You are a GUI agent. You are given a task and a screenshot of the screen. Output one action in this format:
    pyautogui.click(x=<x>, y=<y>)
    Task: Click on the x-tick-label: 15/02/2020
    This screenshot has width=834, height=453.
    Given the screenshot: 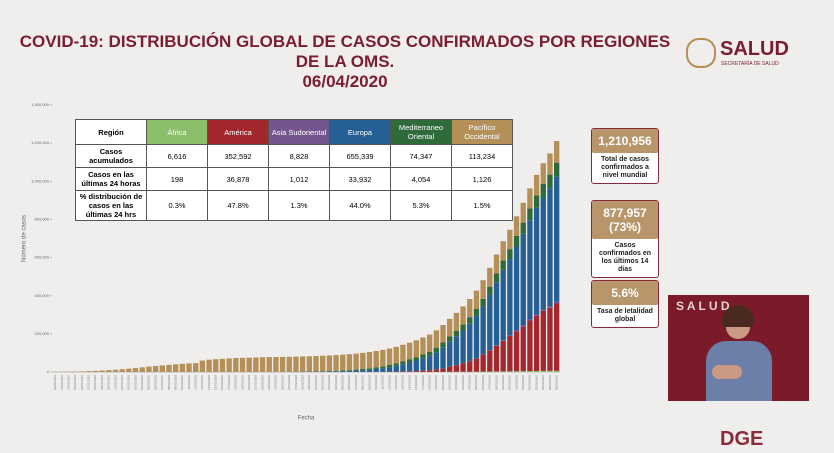 What is the action you would take?
    pyautogui.click(x=216, y=382)
    